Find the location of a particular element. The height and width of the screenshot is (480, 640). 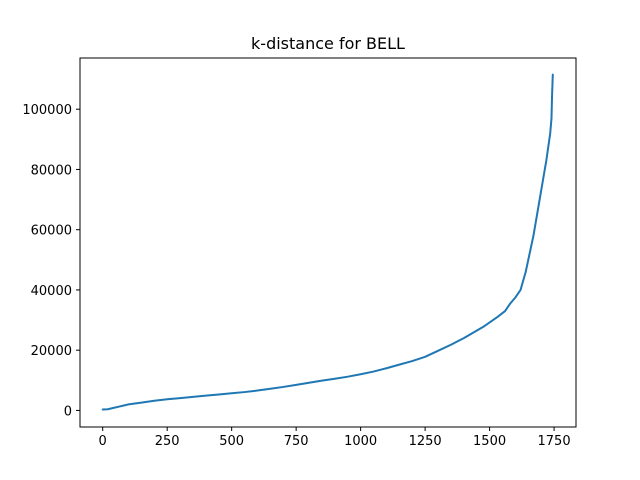

chart-title: k-distance for BELL is located at coordinates (328, 43).